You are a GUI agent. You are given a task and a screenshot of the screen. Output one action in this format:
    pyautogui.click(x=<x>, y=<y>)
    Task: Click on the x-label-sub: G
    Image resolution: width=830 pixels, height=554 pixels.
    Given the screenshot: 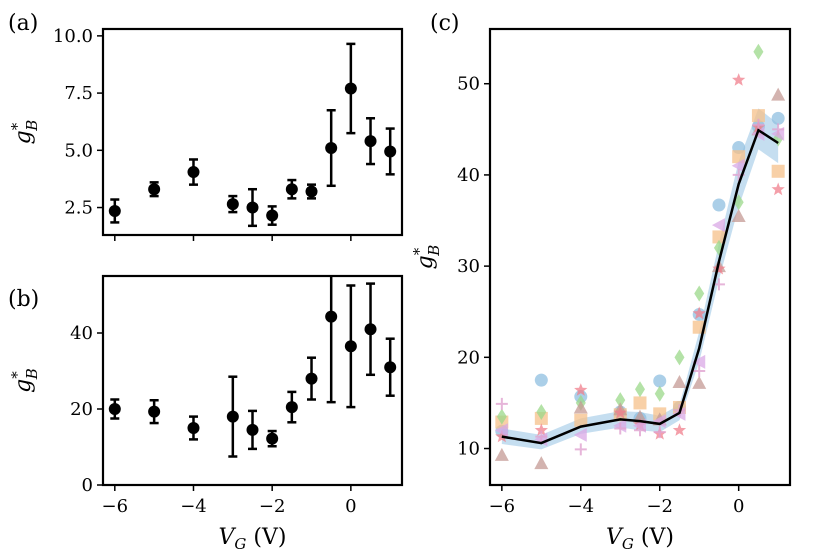 What is the action you would take?
    pyautogui.click(x=240, y=544)
    